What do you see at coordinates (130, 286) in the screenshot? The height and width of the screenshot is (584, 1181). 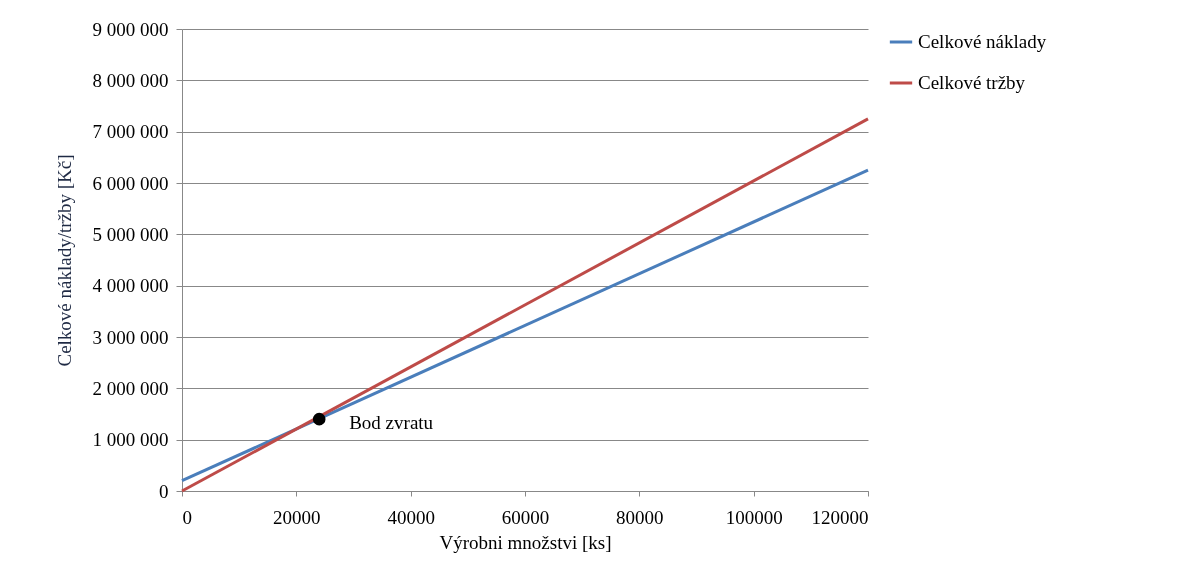 I see `y-tick-label: 4 000 000` at bounding box center [130, 286].